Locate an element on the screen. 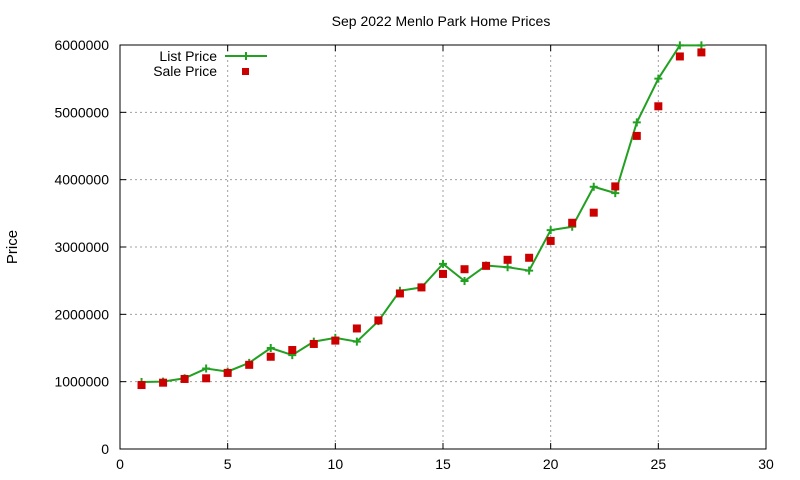  y-tick-label: 0 is located at coordinates (105, 449).